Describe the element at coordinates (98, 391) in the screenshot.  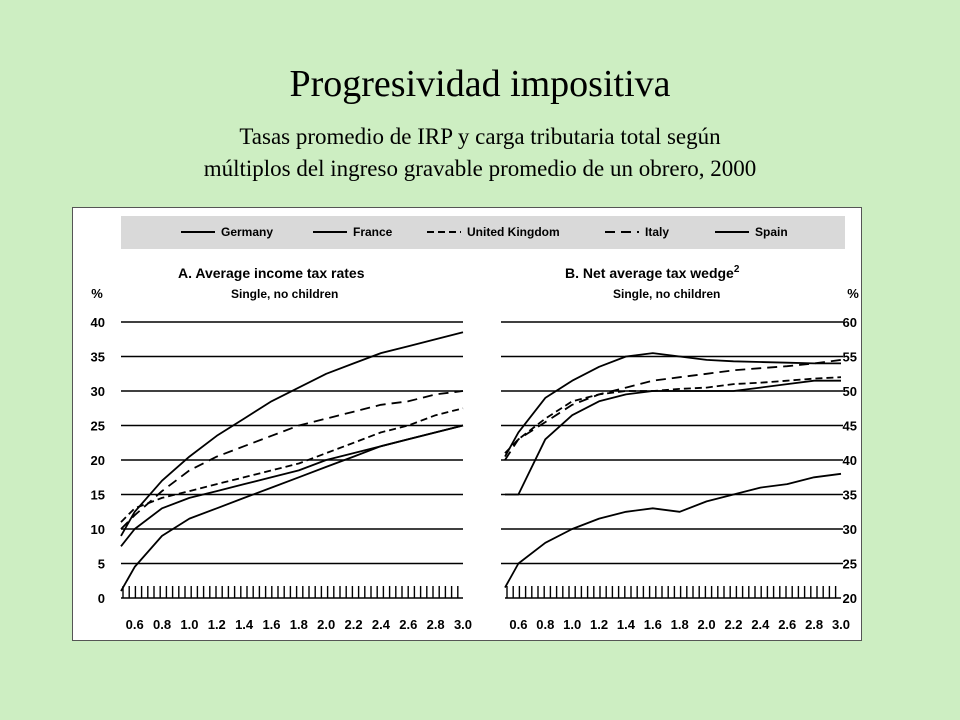
I see `panel-a-y-tick-label: 30` at that location.